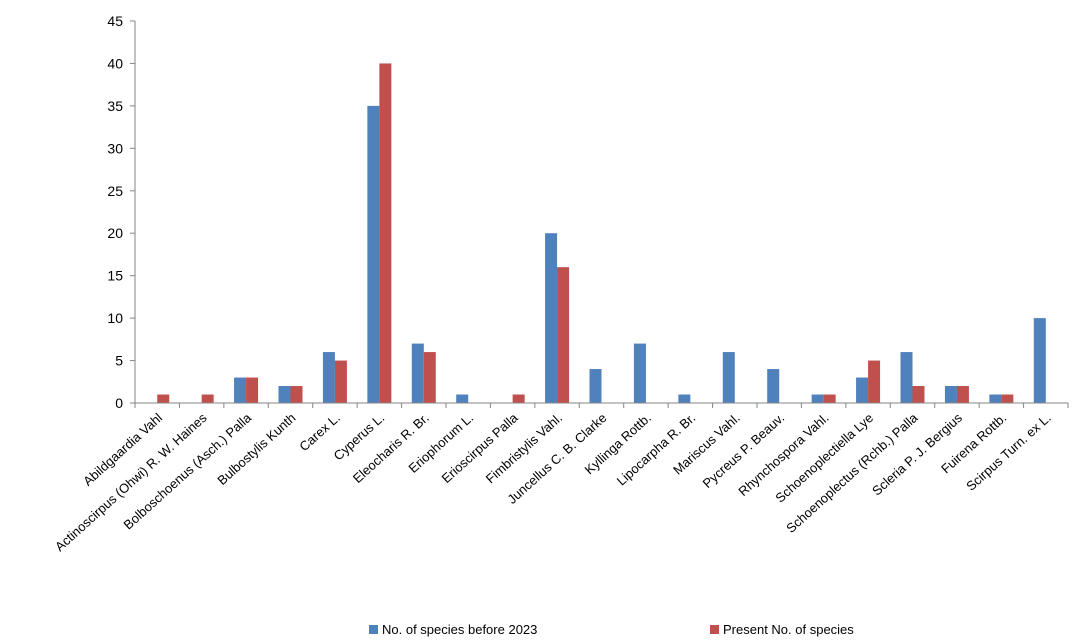 The image size is (1083, 644). What do you see at coordinates (115, 191) in the screenshot?
I see `y-tick-label: 25` at bounding box center [115, 191].